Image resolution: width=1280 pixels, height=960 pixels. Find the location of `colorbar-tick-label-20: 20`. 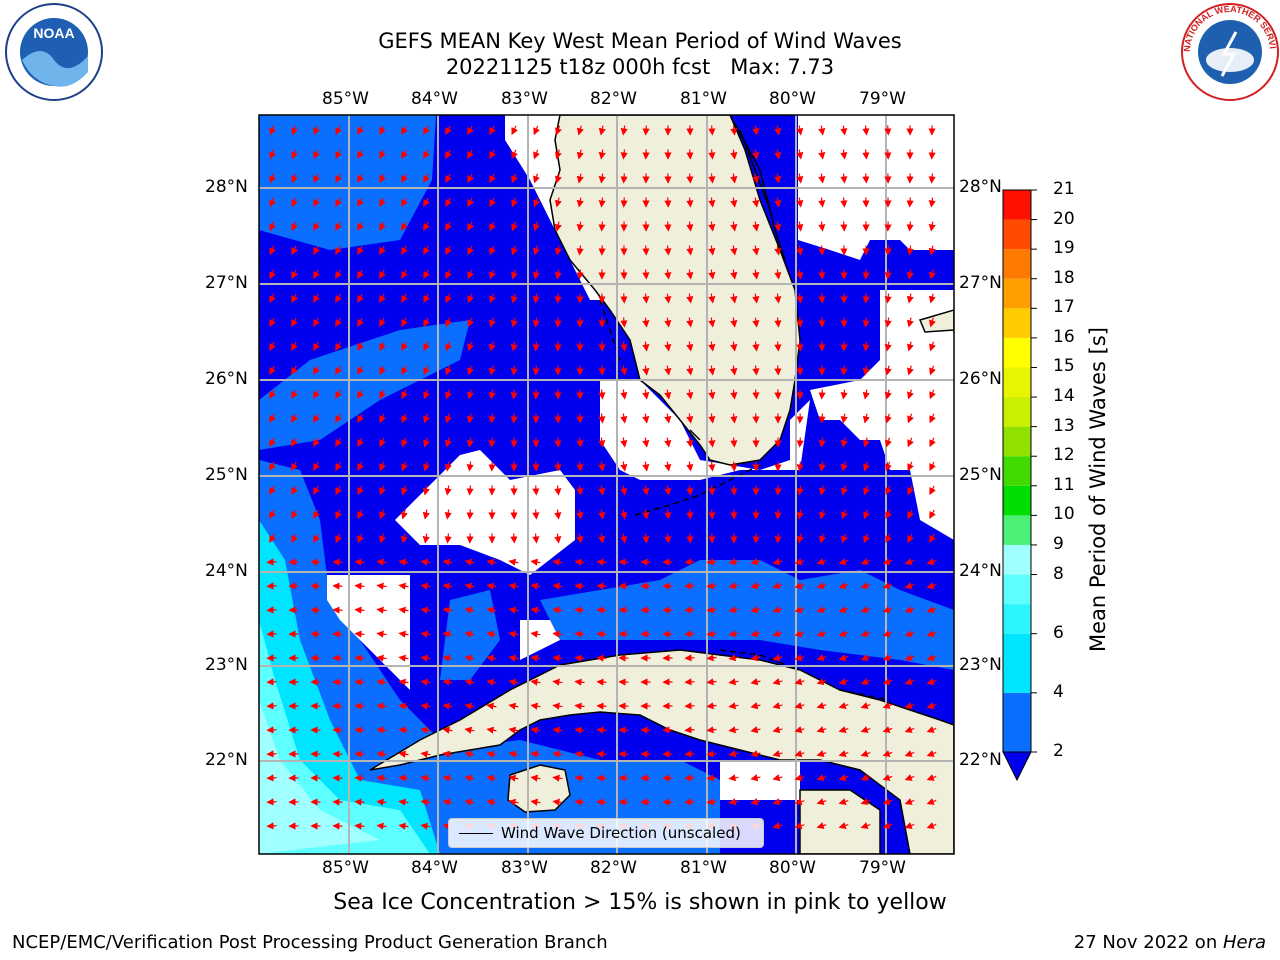

colorbar-tick-label-20: 20 is located at coordinates (1064, 218).